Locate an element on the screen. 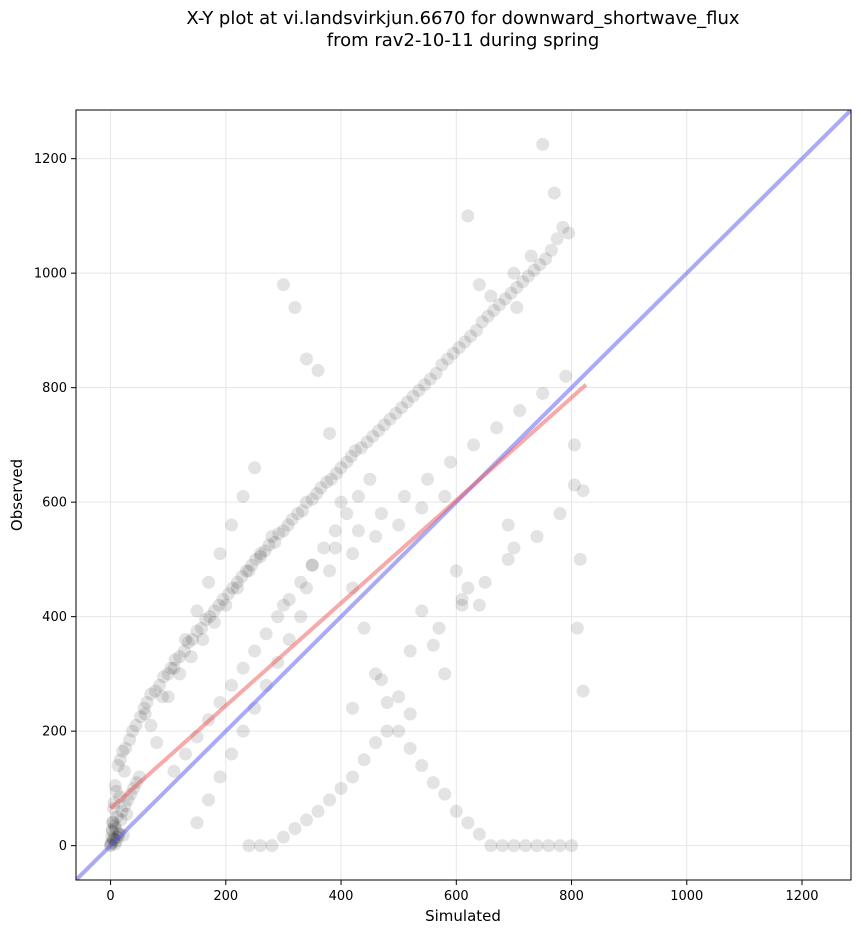 The width and height of the screenshot is (860, 934). x-tick-label: 800 is located at coordinates (571, 896).